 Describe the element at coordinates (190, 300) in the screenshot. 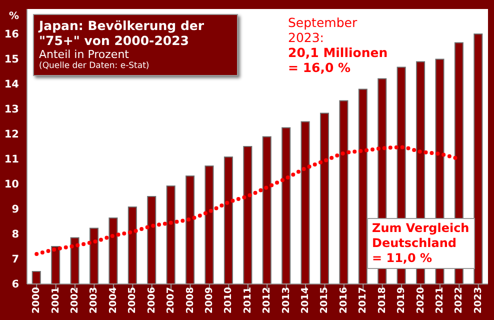

I see `x-tick-label: 2008` at that location.